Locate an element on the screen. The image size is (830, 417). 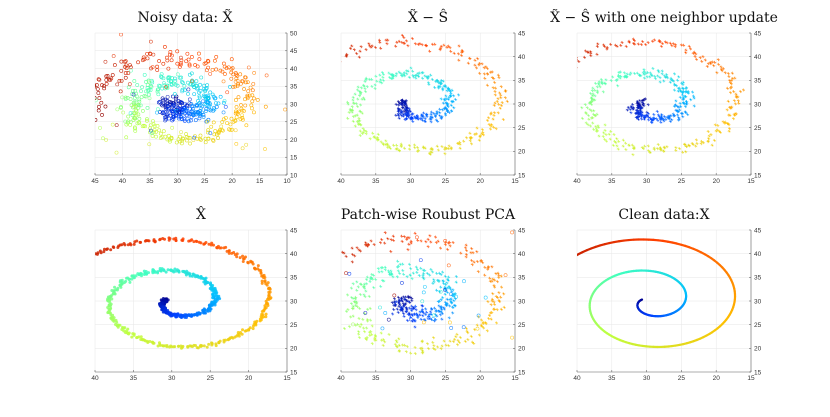
y-tick-label: 40 is located at coordinates (294, 69).